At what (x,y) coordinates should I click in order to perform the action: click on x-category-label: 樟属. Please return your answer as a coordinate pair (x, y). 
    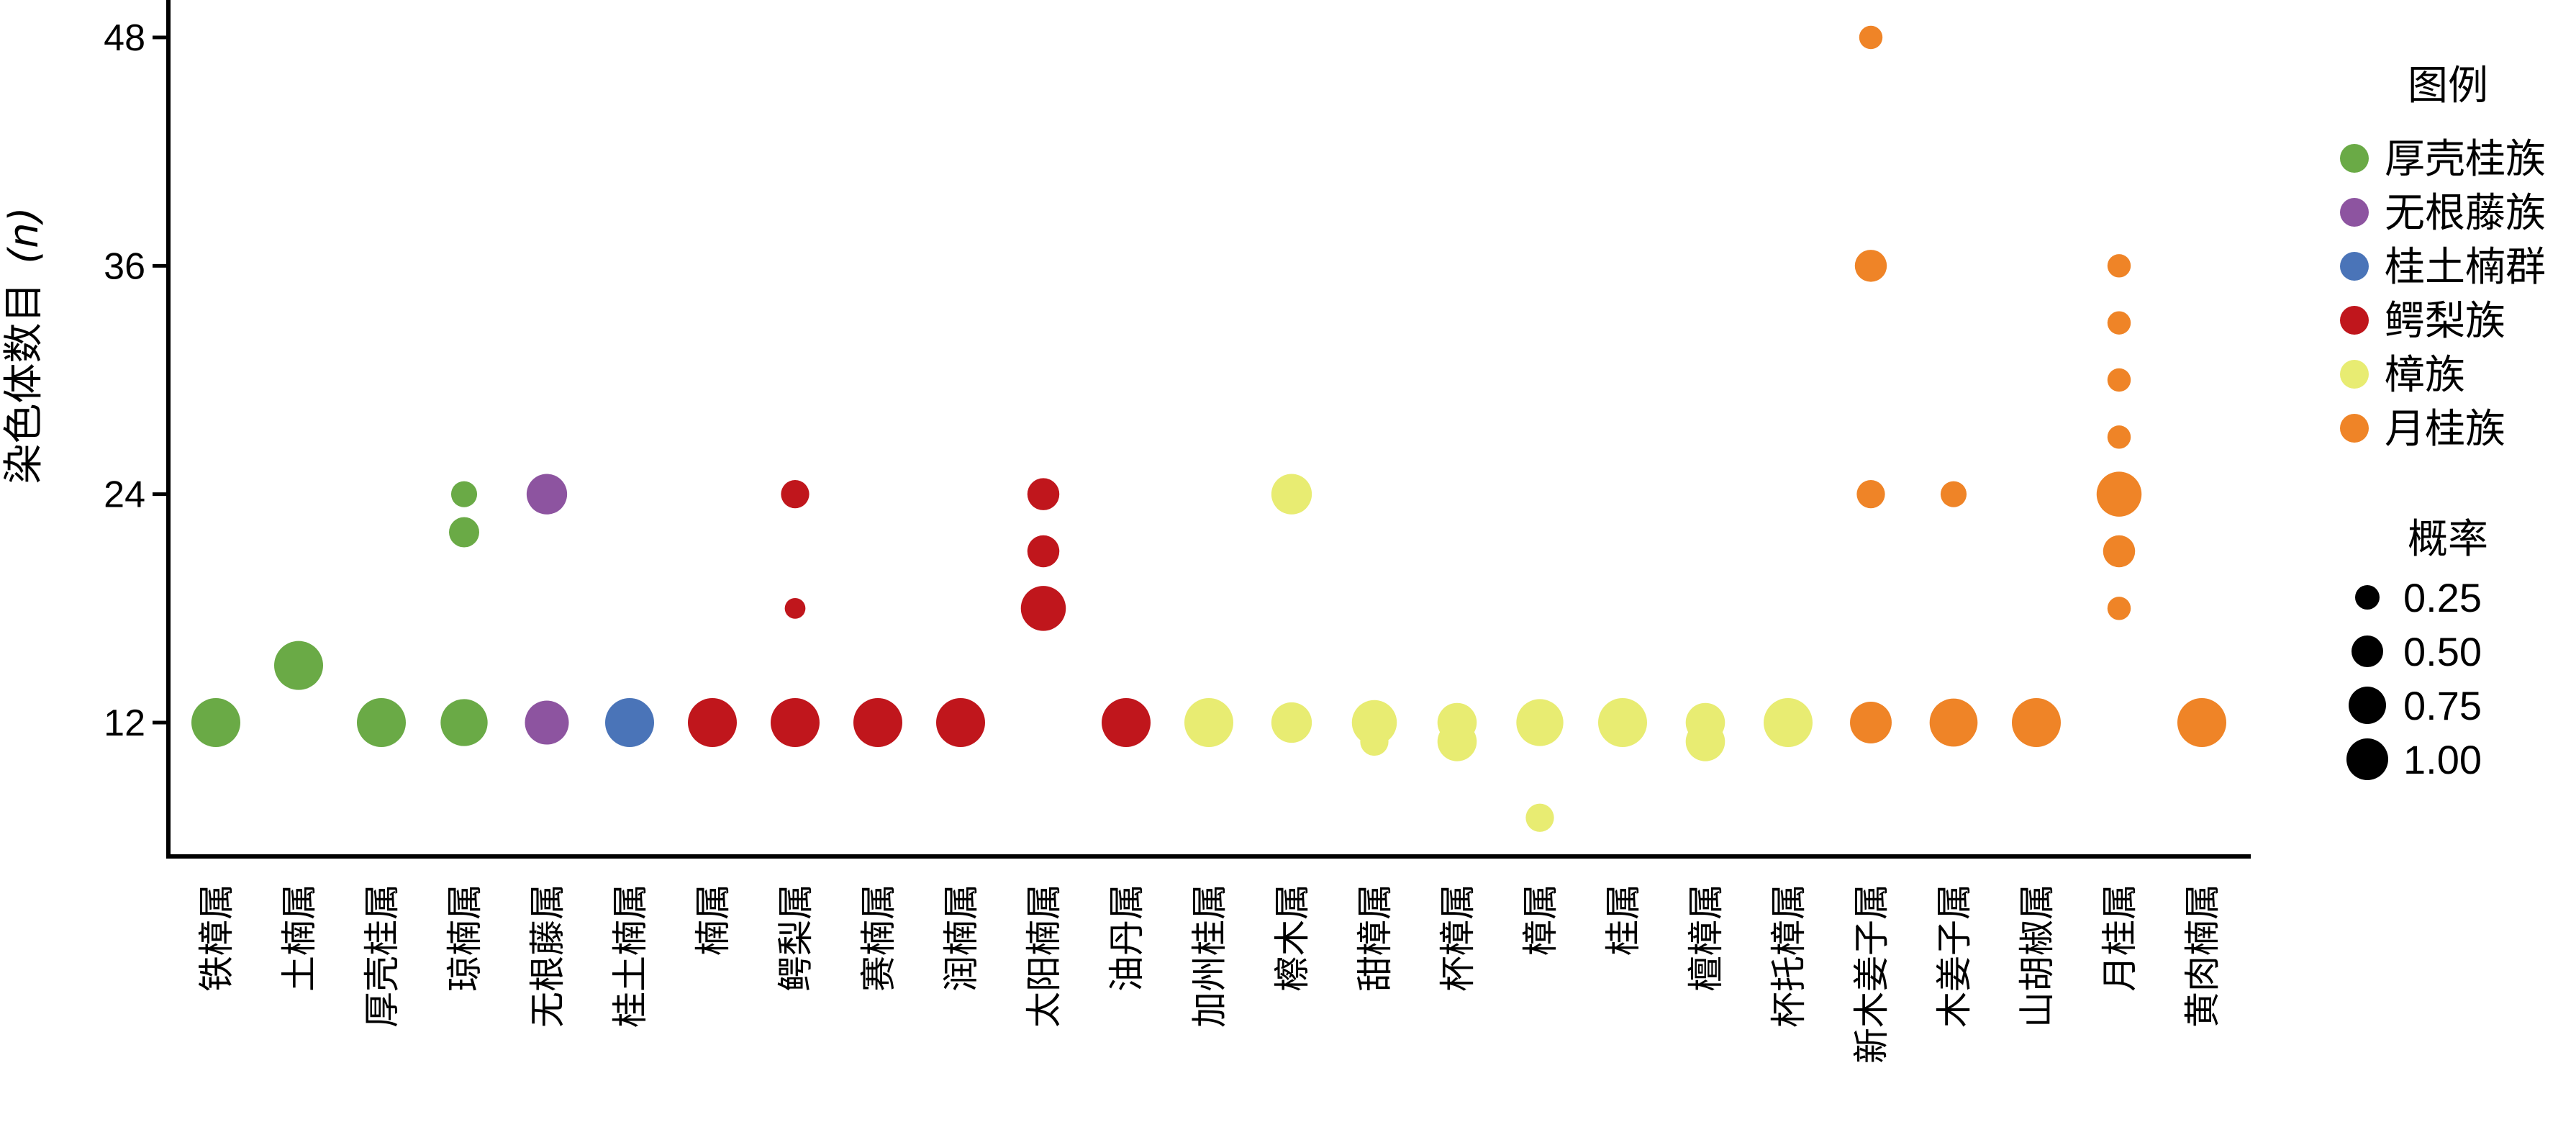
    Looking at the image, I should click on (1540, 920).